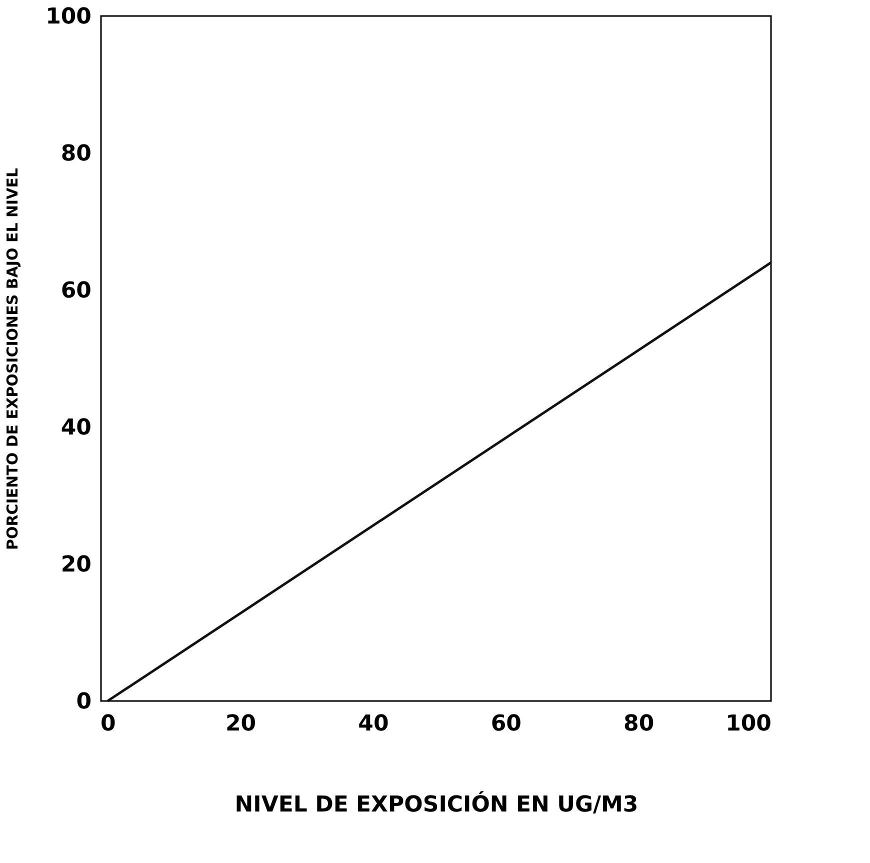  What do you see at coordinates (69, 17) in the screenshot?
I see `y-tick-label: 100` at bounding box center [69, 17].